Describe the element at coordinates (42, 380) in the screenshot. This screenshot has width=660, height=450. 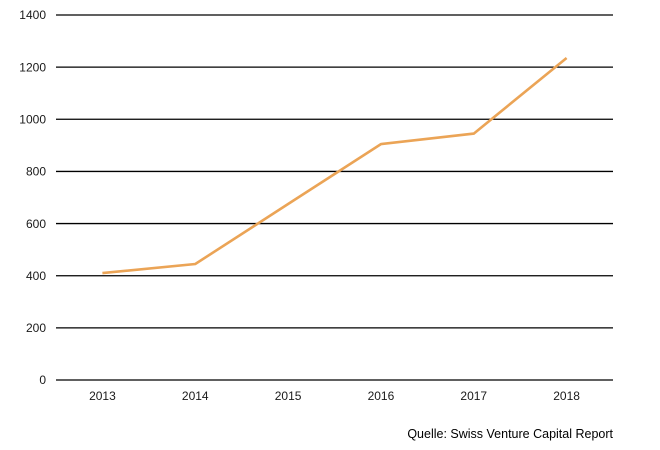
I see `y-tick-label: 0` at that location.